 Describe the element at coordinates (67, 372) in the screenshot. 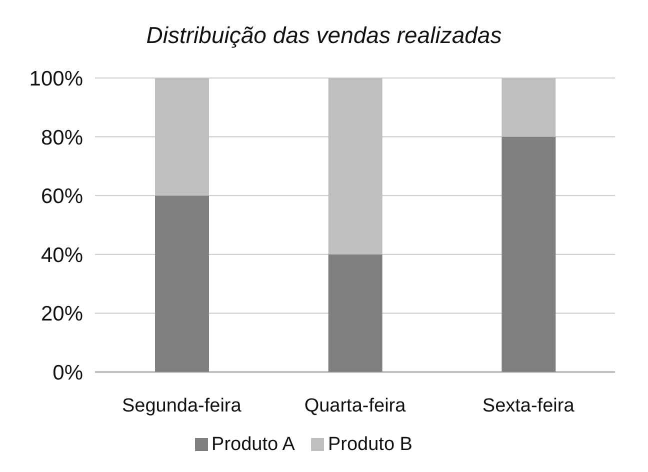

I see `y-tick-label: 0%` at that location.